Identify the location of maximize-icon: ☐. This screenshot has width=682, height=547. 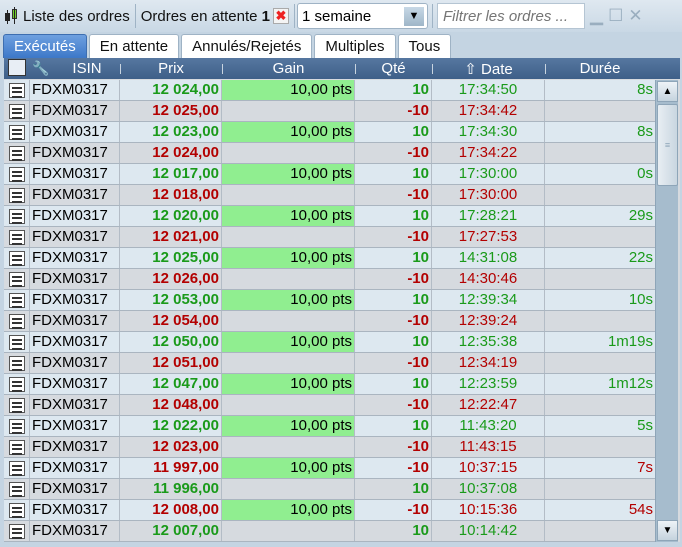
(616, 15).